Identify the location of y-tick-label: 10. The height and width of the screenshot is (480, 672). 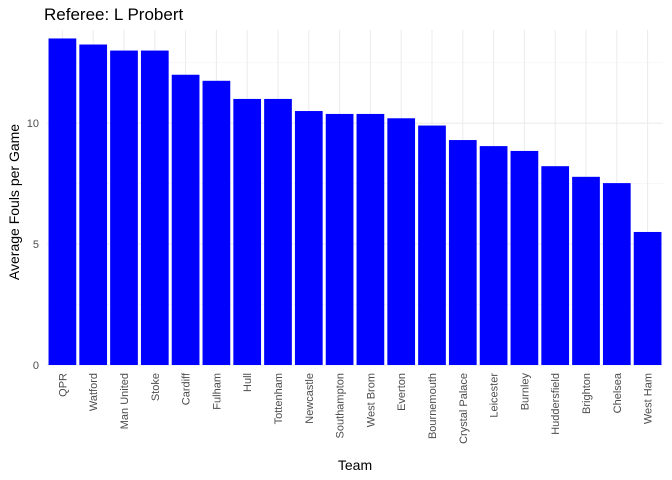
(33, 124).